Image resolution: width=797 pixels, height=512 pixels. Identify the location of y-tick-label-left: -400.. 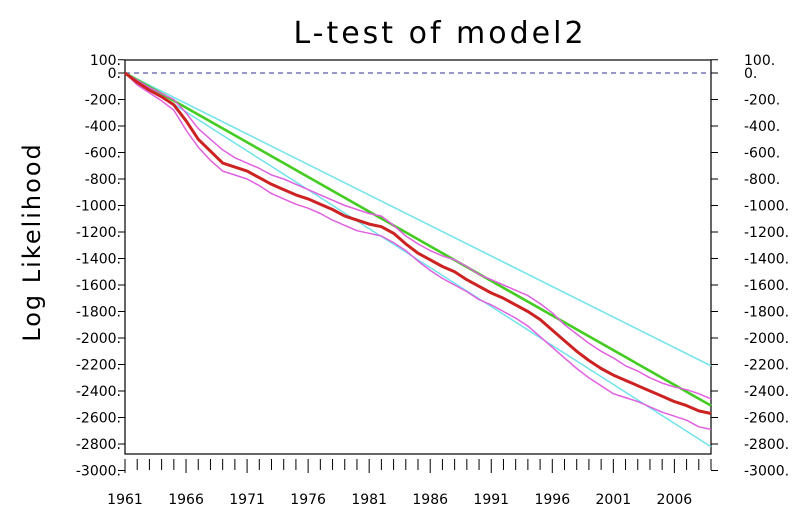
(103, 127).